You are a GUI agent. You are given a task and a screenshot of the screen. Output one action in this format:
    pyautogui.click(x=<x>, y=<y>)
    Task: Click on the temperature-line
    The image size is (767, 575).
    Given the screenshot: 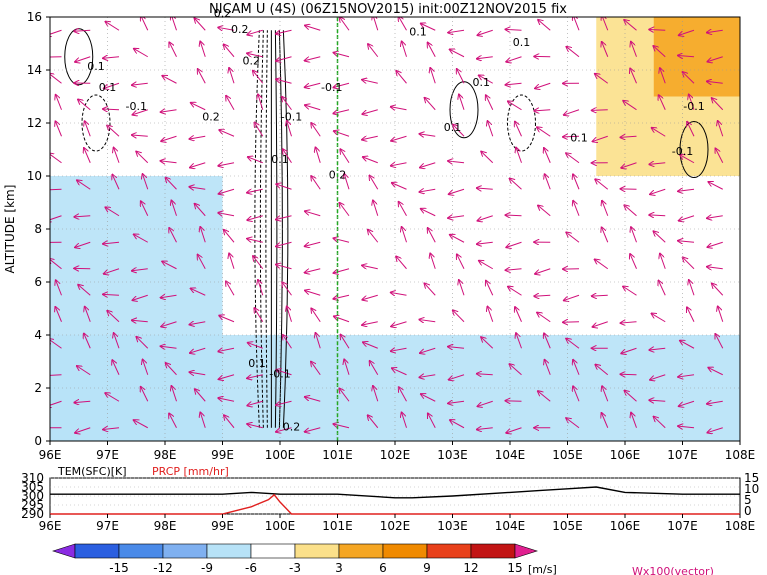 What is the action you would take?
    pyautogui.click(x=395, y=492)
    